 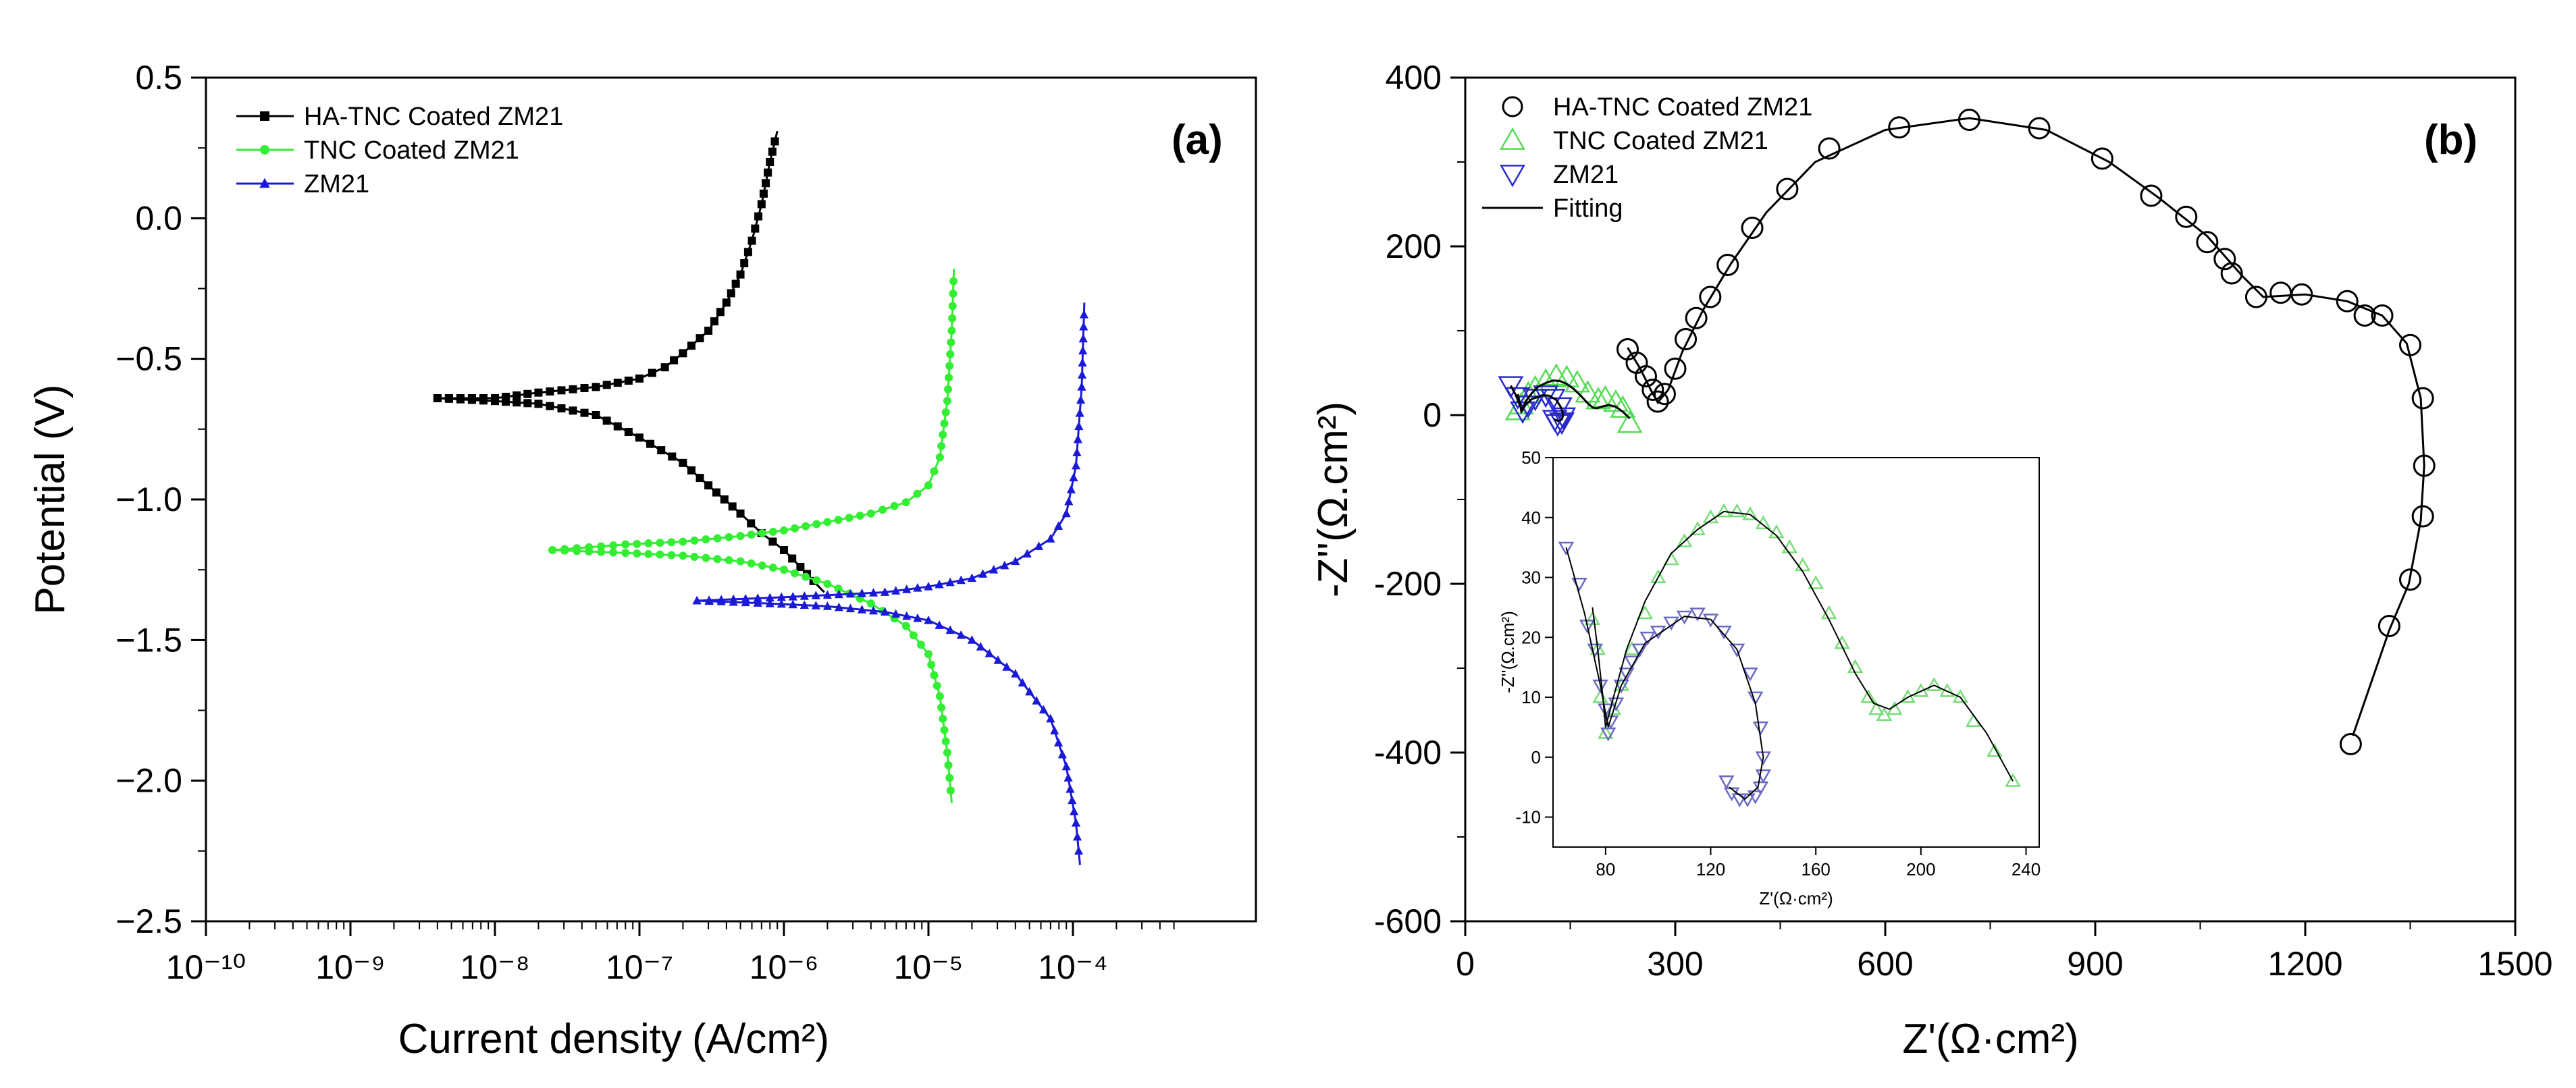 I want to click on y-tick-label: 400, so click(x=1414, y=78).